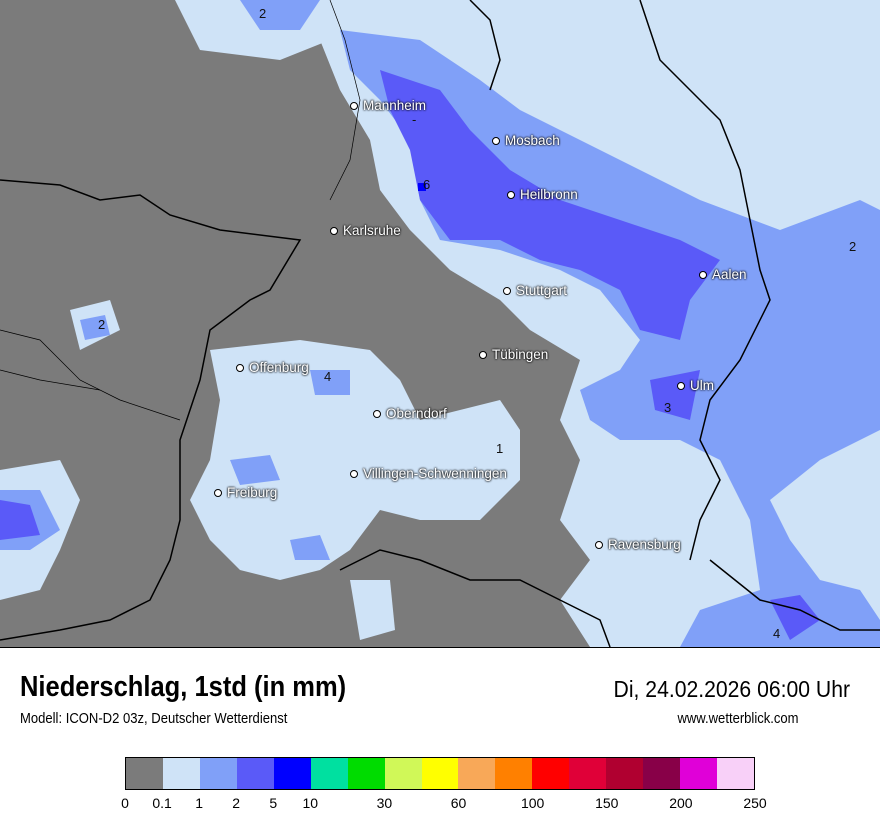 Image resolution: width=880 pixels, height=830 pixels. I want to click on legend-tick: 5, so click(273, 803).